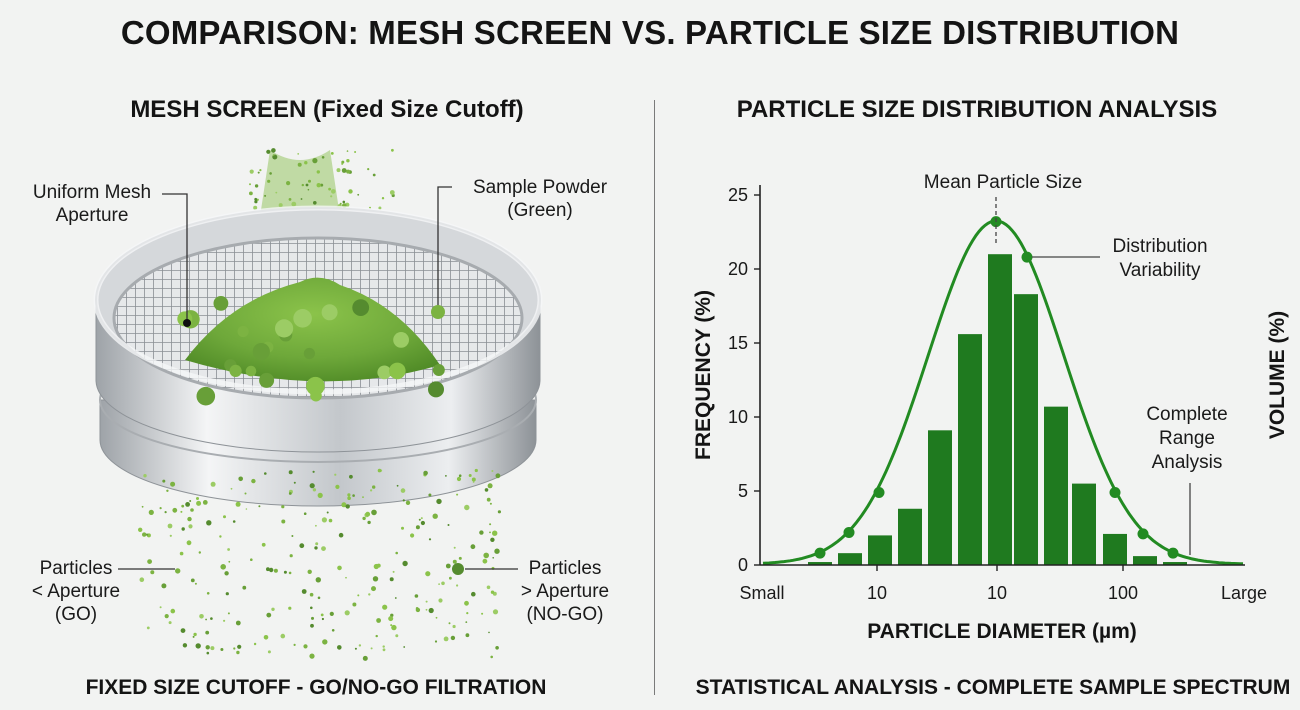 Image resolution: width=1300 pixels, height=710 pixels. I want to click on anno-mean-particle-size: Mean Particle Size, so click(1003, 182).